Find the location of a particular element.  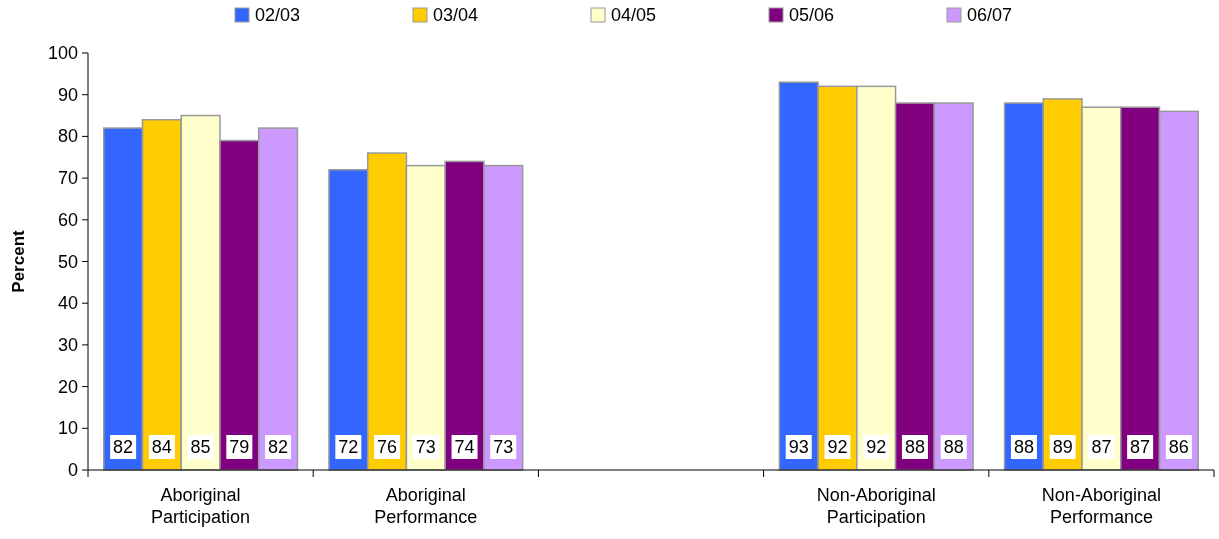

data-label: 86 is located at coordinates (1178, 447).